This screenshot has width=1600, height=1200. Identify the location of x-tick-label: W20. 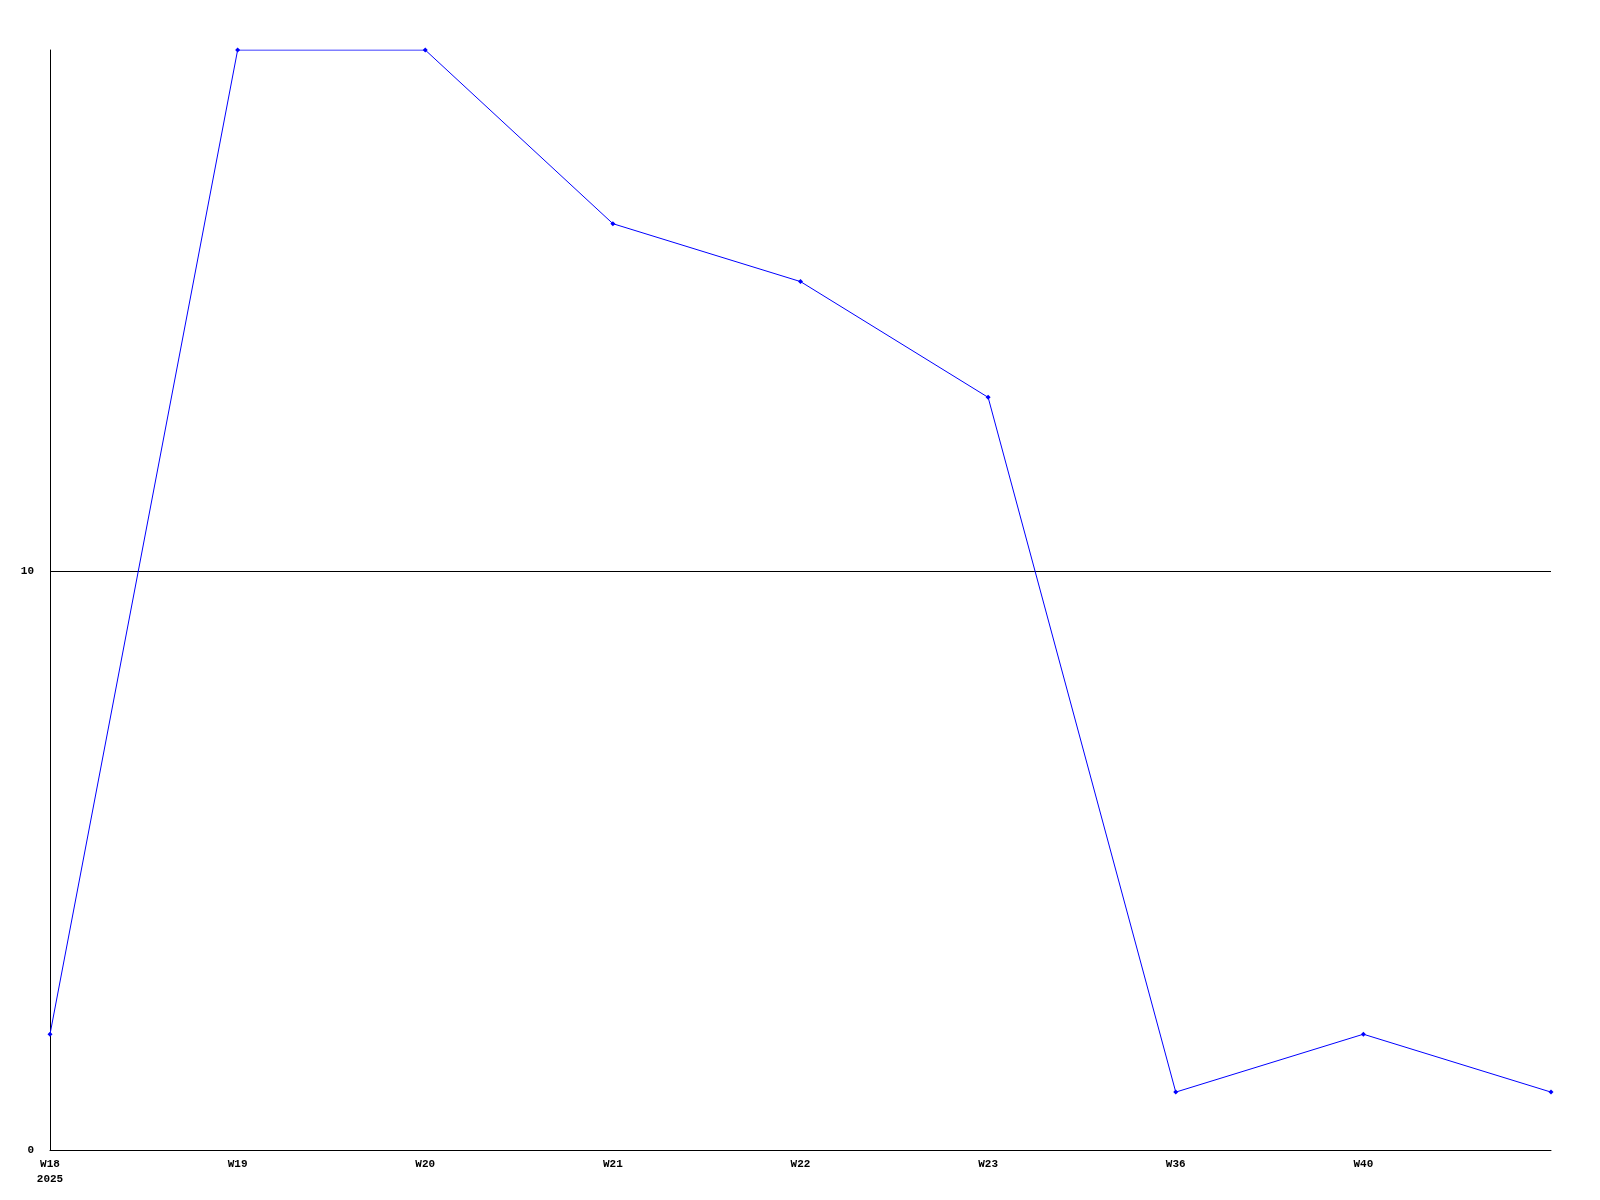
(425, 1163).